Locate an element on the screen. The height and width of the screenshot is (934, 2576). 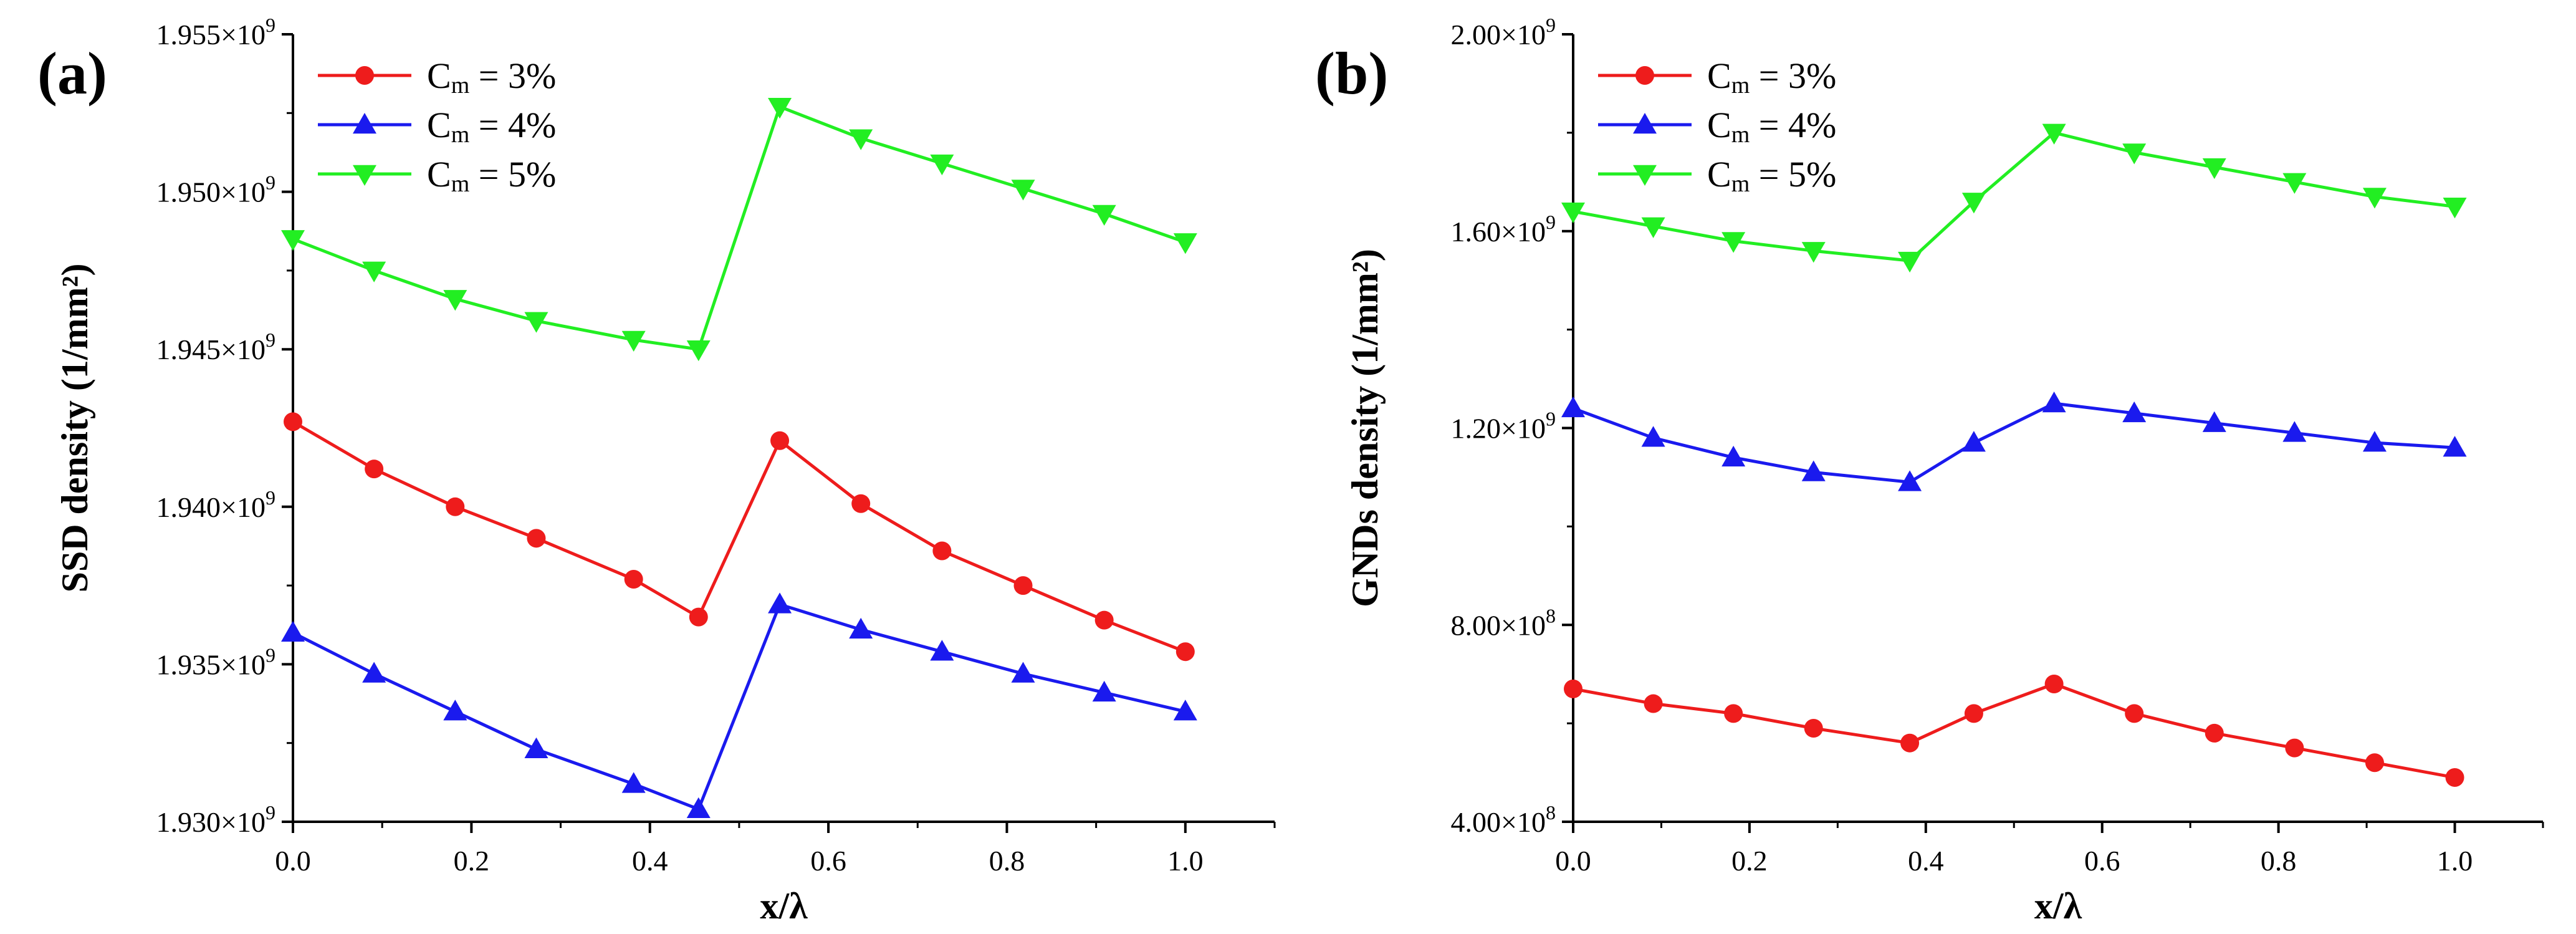
y-tick-label: 1.940×10⁹ is located at coordinates (216, 504).